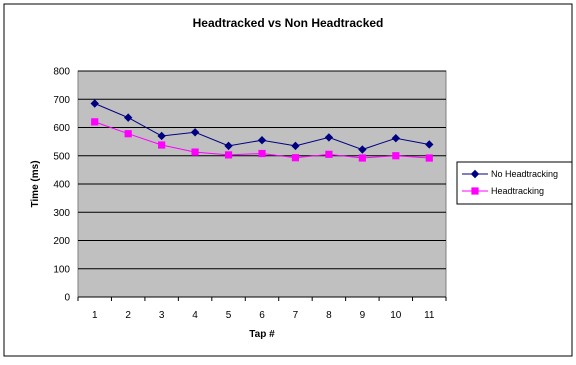 This screenshot has height=365, width=576. Describe the element at coordinates (195, 315) in the screenshot. I see `x-tick-label: 4` at that location.